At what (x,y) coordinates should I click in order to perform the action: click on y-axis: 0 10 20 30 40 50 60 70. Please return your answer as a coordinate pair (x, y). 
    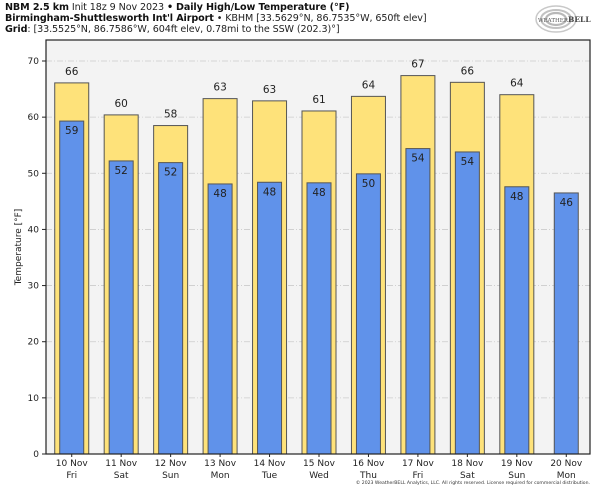
    Looking at the image, I should click on (37, 258).